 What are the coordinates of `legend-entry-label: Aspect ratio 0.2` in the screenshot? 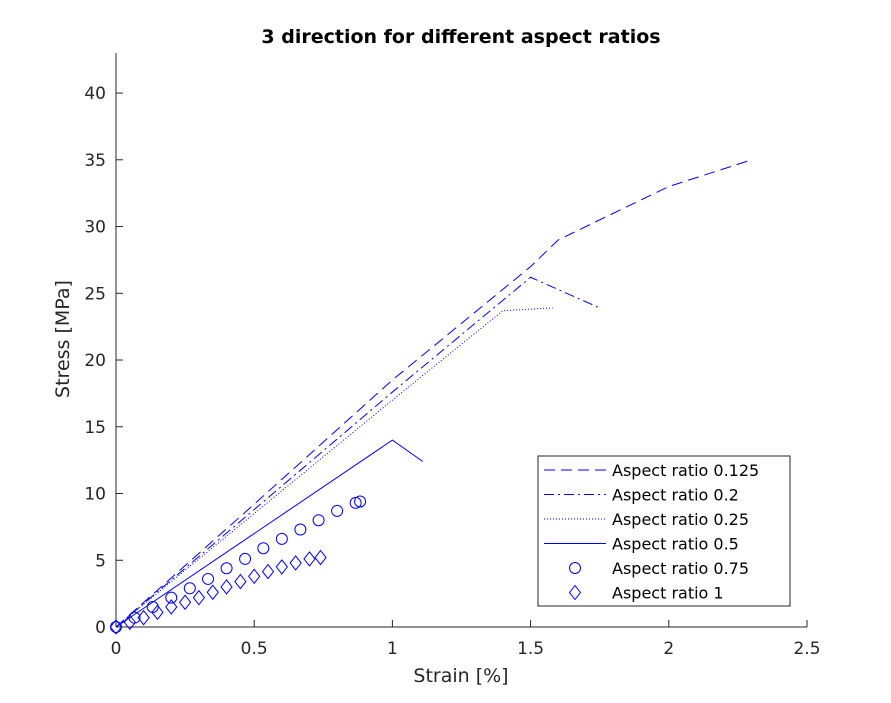 It's located at (675, 495).